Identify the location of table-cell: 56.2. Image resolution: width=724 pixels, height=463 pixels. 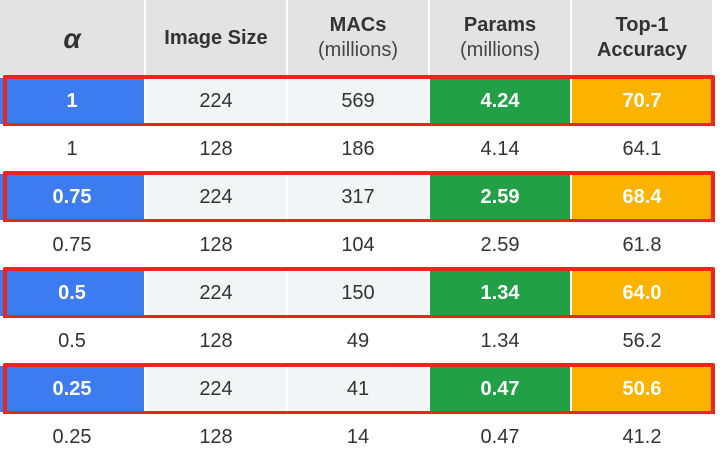
(643, 342).